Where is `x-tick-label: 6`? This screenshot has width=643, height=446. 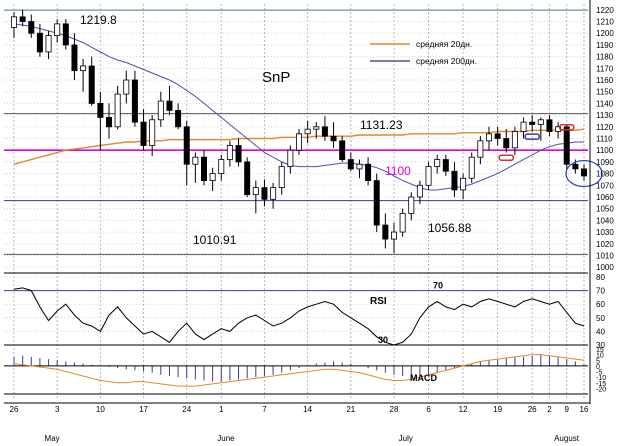
x-tick-label: 6 is located at coordinates (428, 409).